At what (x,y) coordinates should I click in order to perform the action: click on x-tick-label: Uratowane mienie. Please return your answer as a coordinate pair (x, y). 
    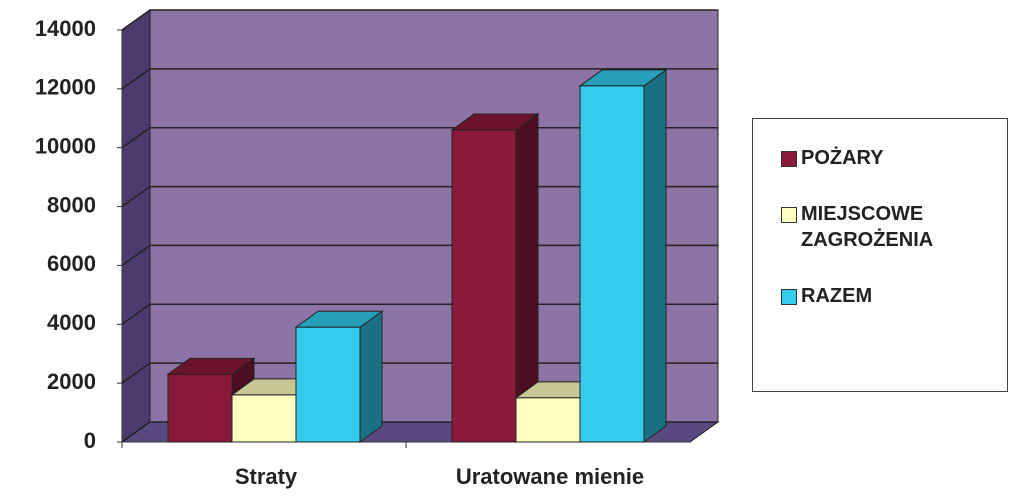
    Looking at the image, I should click on (550, 476).